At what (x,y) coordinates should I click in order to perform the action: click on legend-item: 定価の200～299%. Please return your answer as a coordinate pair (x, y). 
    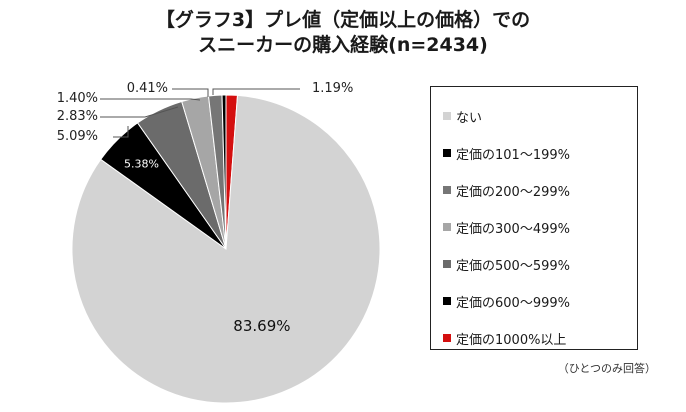
    Looking at the image, I should click on (506, 190).